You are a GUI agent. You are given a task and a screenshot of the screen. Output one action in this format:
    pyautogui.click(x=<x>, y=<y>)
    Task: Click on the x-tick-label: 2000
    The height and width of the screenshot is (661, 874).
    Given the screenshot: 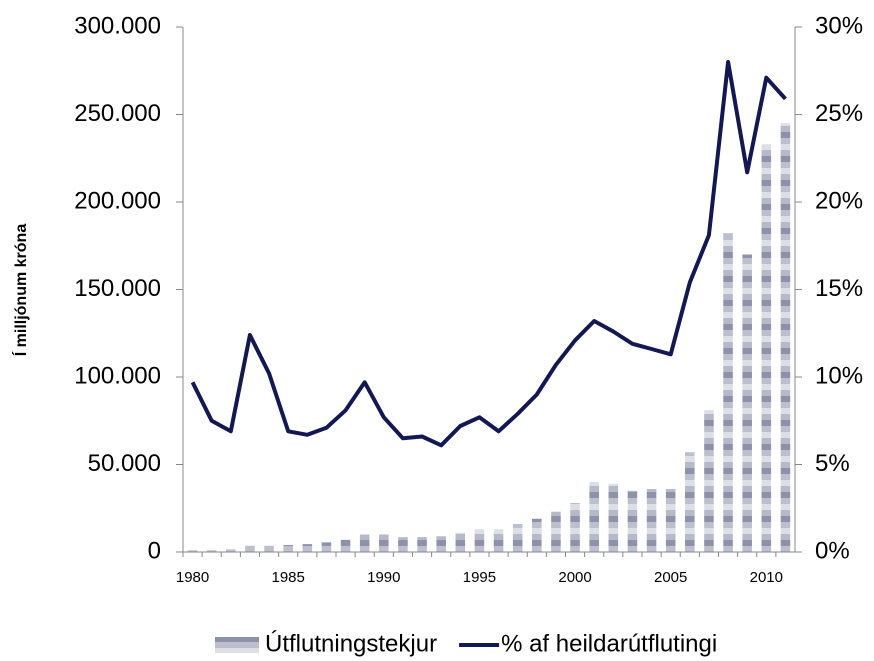 What is the action you would take?
    pyautogui.click(x=574, y=577)
    